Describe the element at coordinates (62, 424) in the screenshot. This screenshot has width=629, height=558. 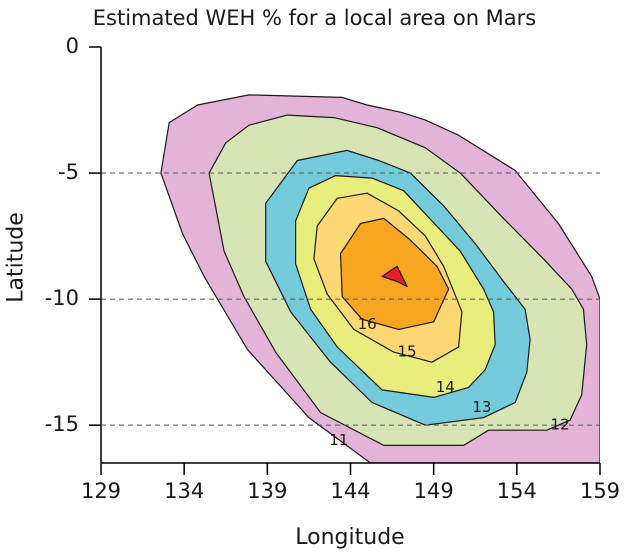
I see `y-tick-label: -15` at that location.